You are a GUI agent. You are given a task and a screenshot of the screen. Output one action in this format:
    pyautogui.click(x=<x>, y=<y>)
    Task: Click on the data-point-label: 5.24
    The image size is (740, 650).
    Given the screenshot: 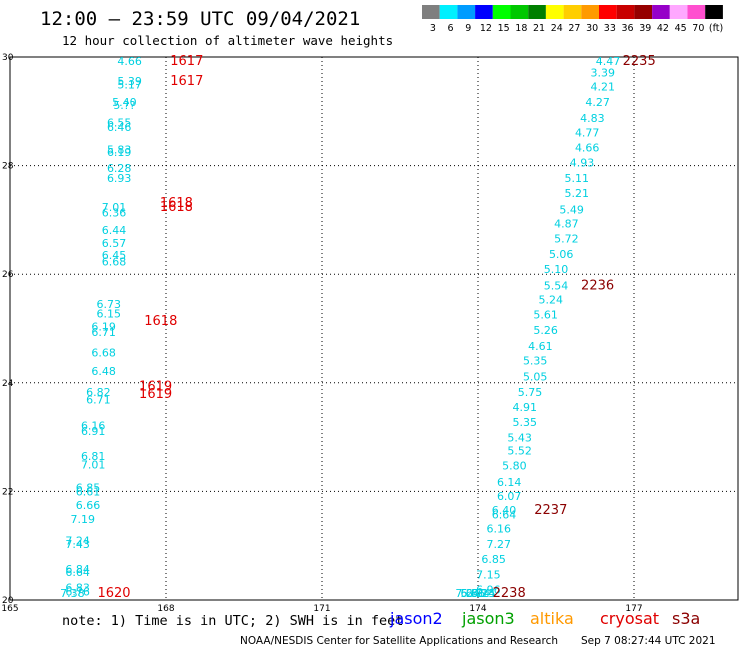 What is the action you would take?
    pyautogui.click(x=551, y=300)
    